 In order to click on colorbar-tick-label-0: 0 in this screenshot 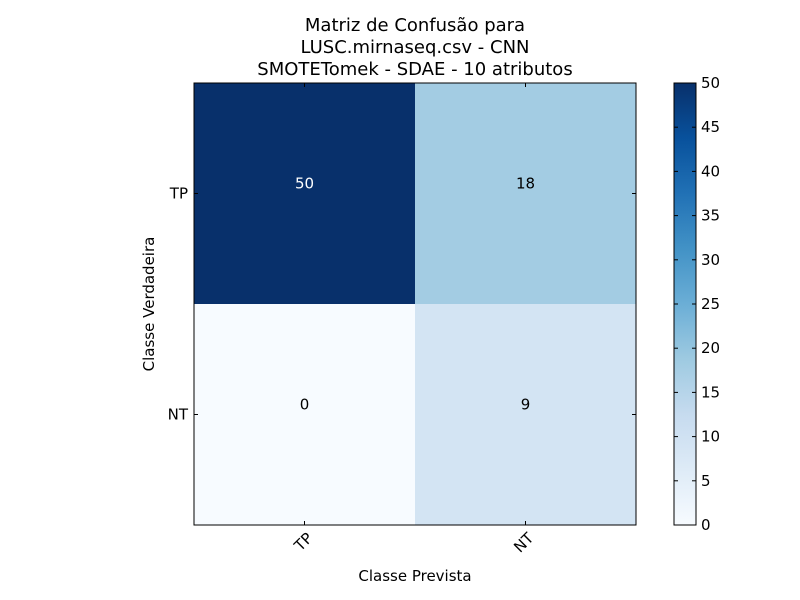, I will do `click(706, 525)`.